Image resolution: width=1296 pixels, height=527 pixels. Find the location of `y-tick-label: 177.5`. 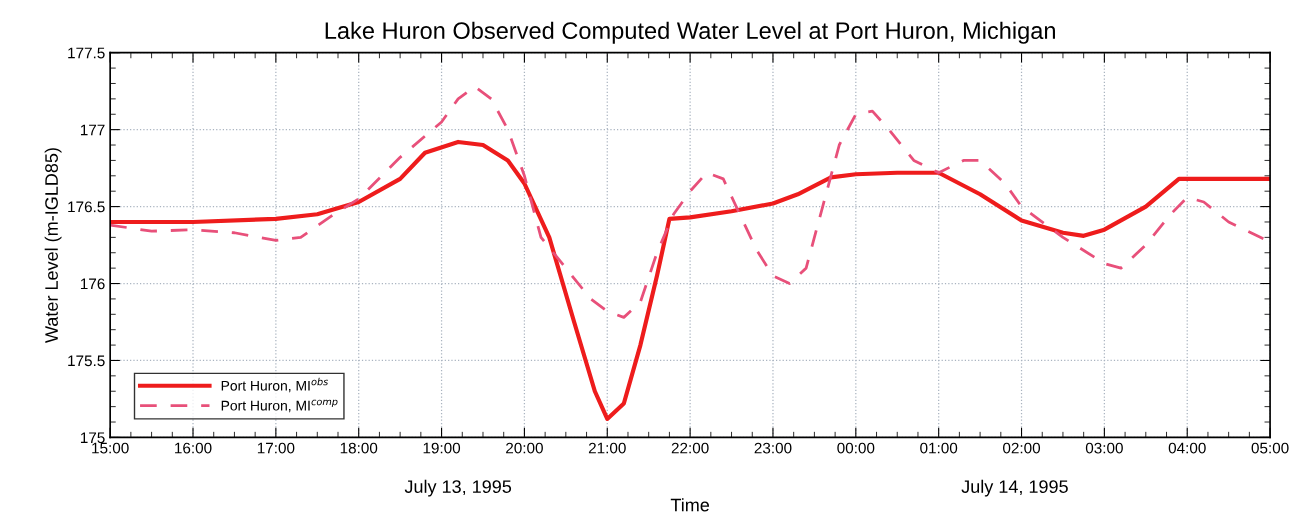

y-tick-label: 177.5 is located at coordinates (86, 53).